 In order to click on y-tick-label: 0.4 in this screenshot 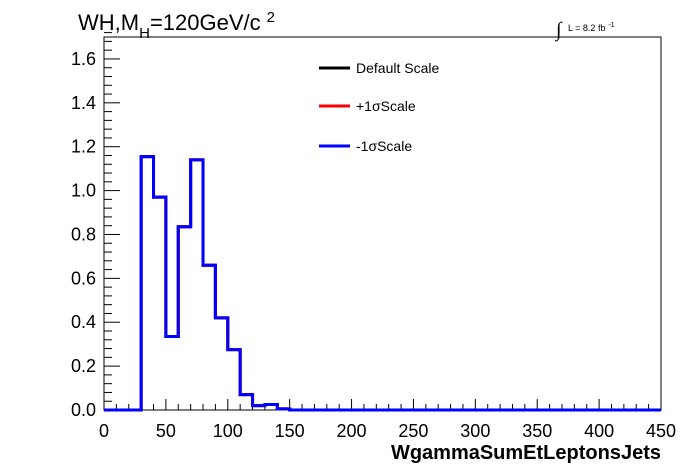, I will do `click(83, 322)`.